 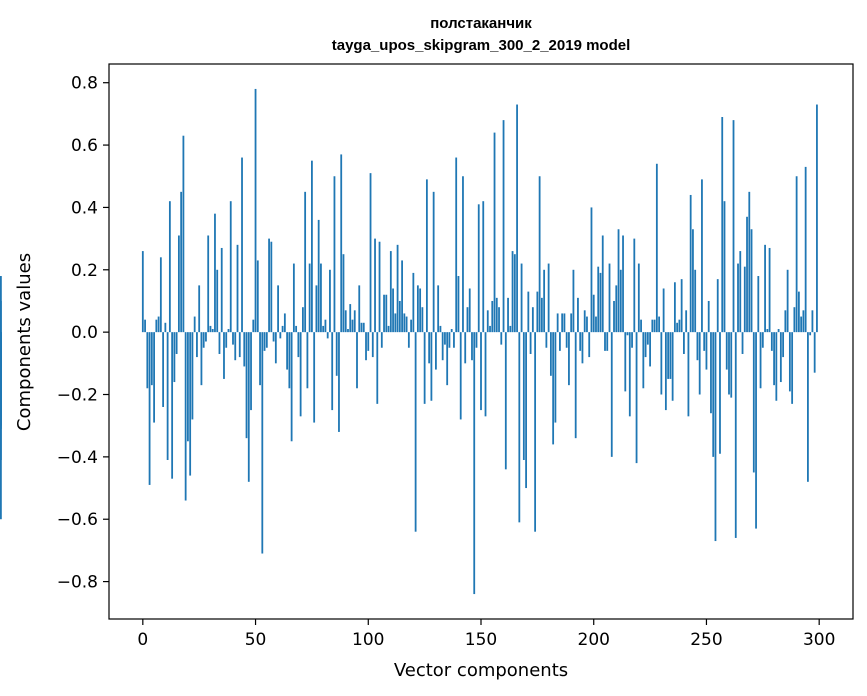 I want to click on y-tick-label: 0.2, so click(x=84, y=271).